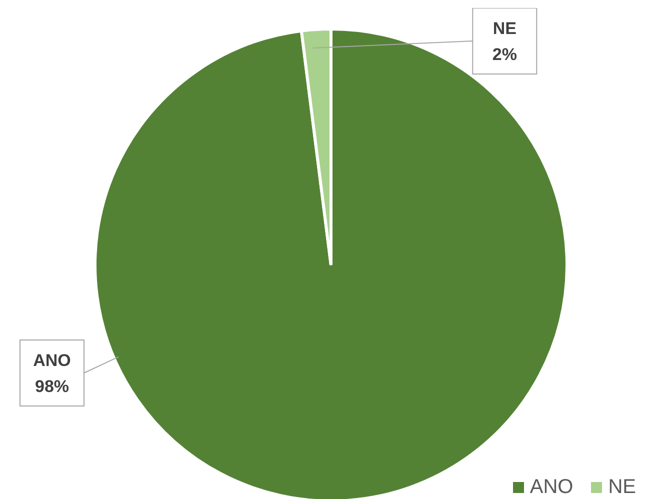  Describe the element at coordinates (52, 386) in the screenshot. I see `data-label: 98%` at that location.